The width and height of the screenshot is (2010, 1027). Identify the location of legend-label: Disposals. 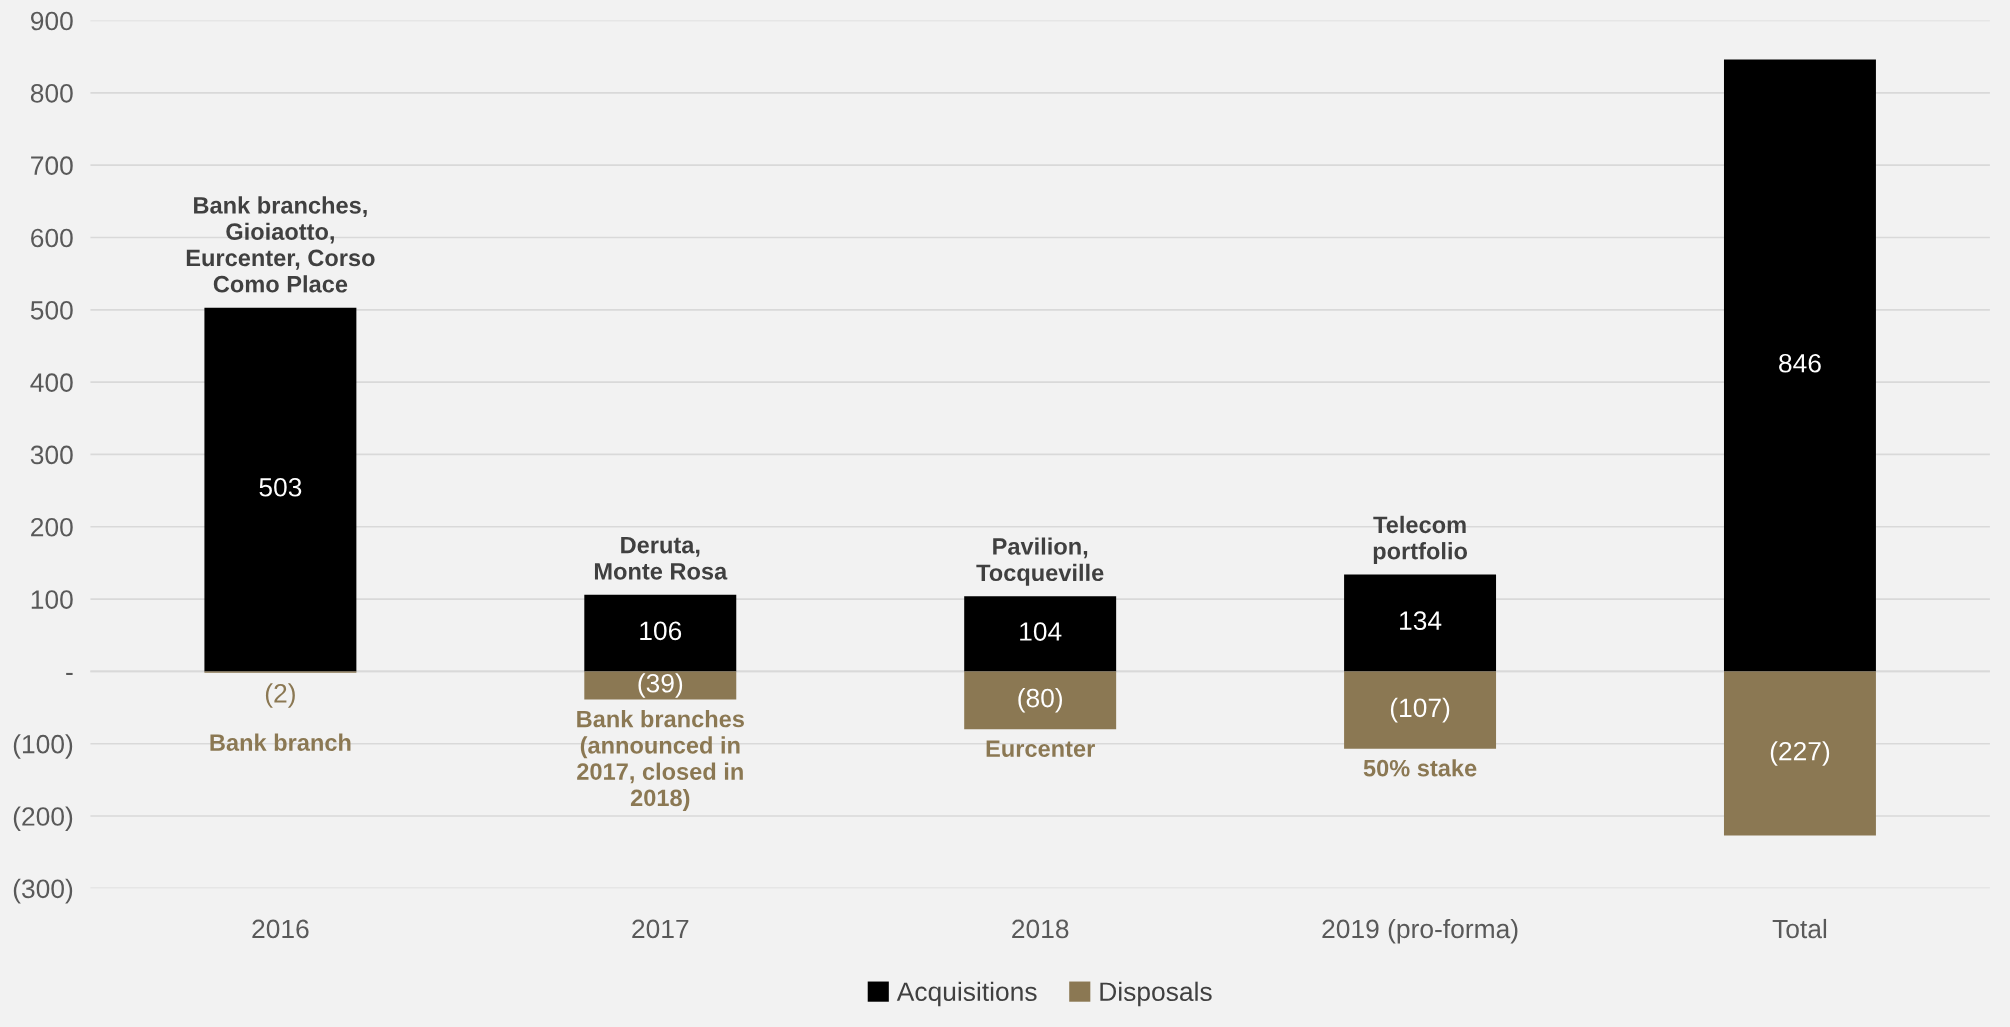
(1156, 994).